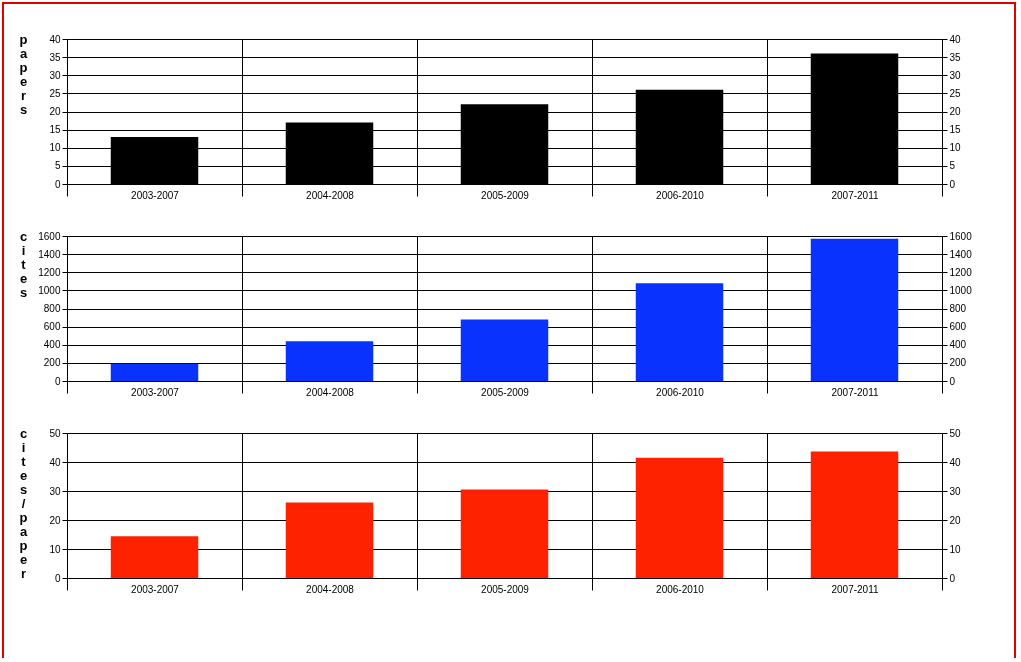 The height and width of the screenshot is (662, 1021). Describe the element at coordinates (23, 503) in the screenshot. I see `text: cites/paper` at that location.